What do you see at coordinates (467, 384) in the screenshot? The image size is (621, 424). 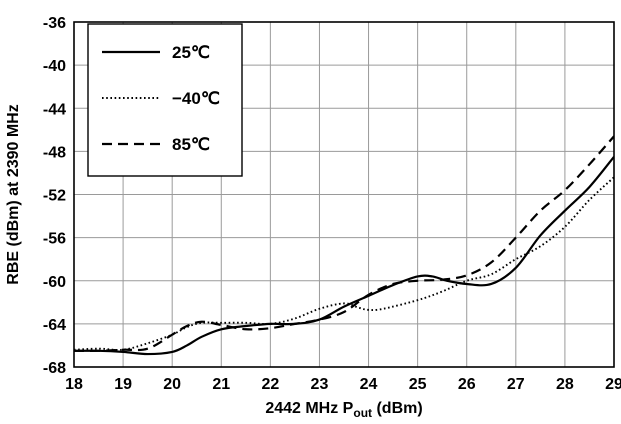 I see `x-tick-label: 26` at bounding box center [467, 384].